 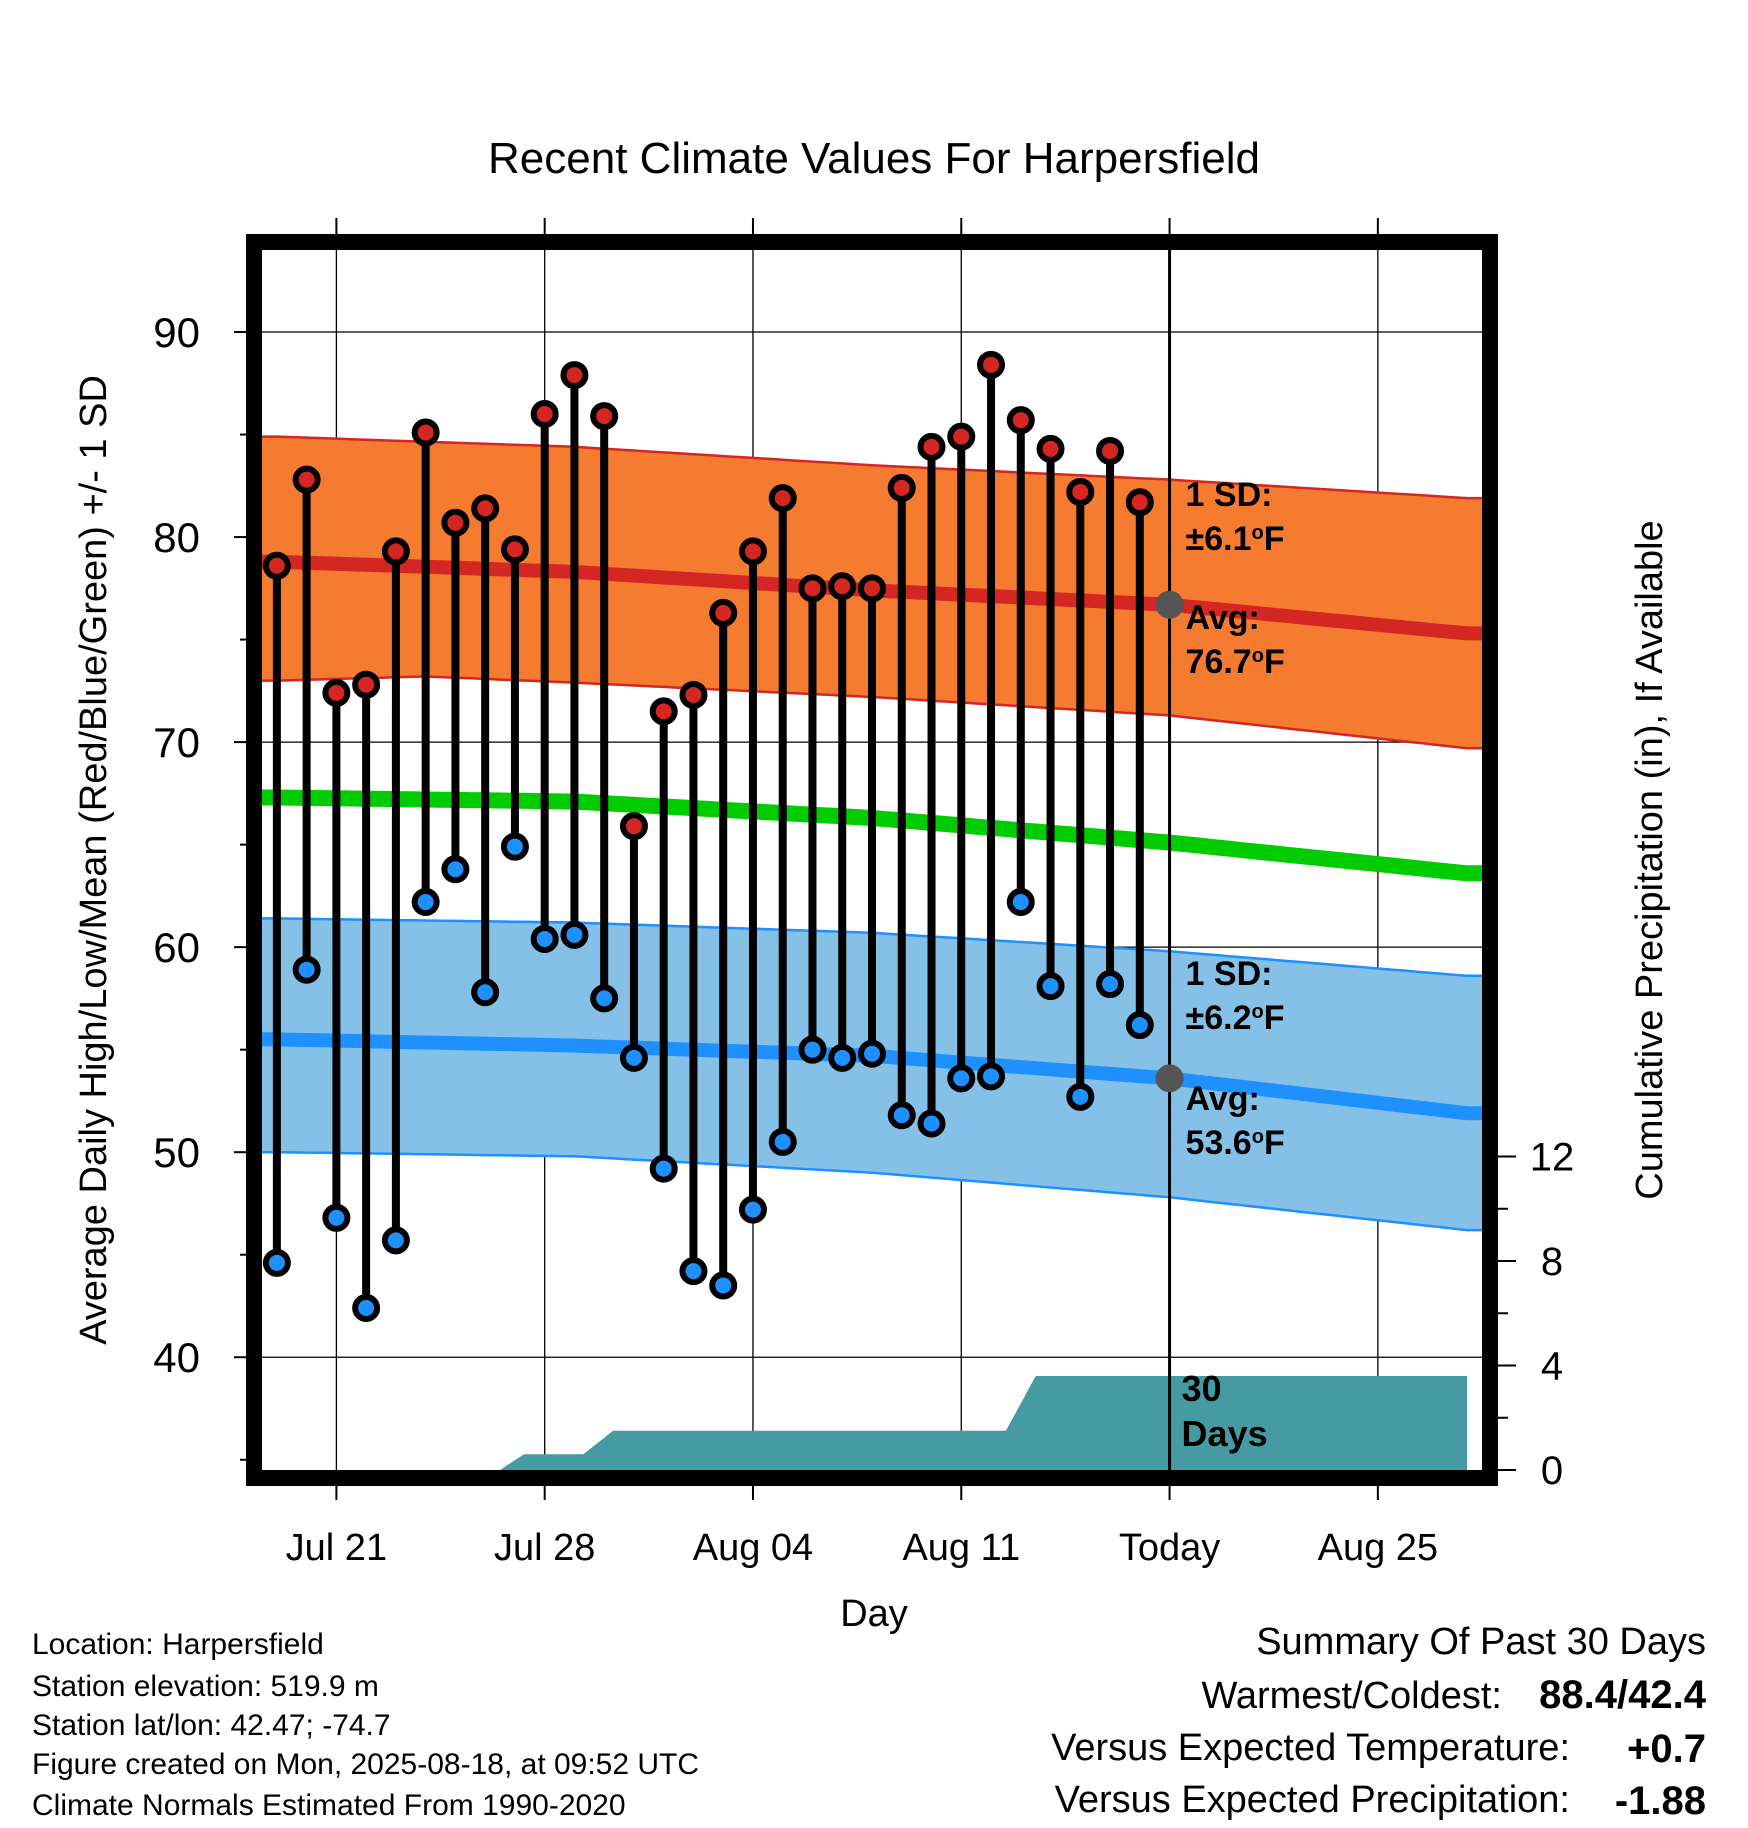 I want to click on info-normals: Climate Normals Estimated From 1990-2020, so click(x=329, y=1805).